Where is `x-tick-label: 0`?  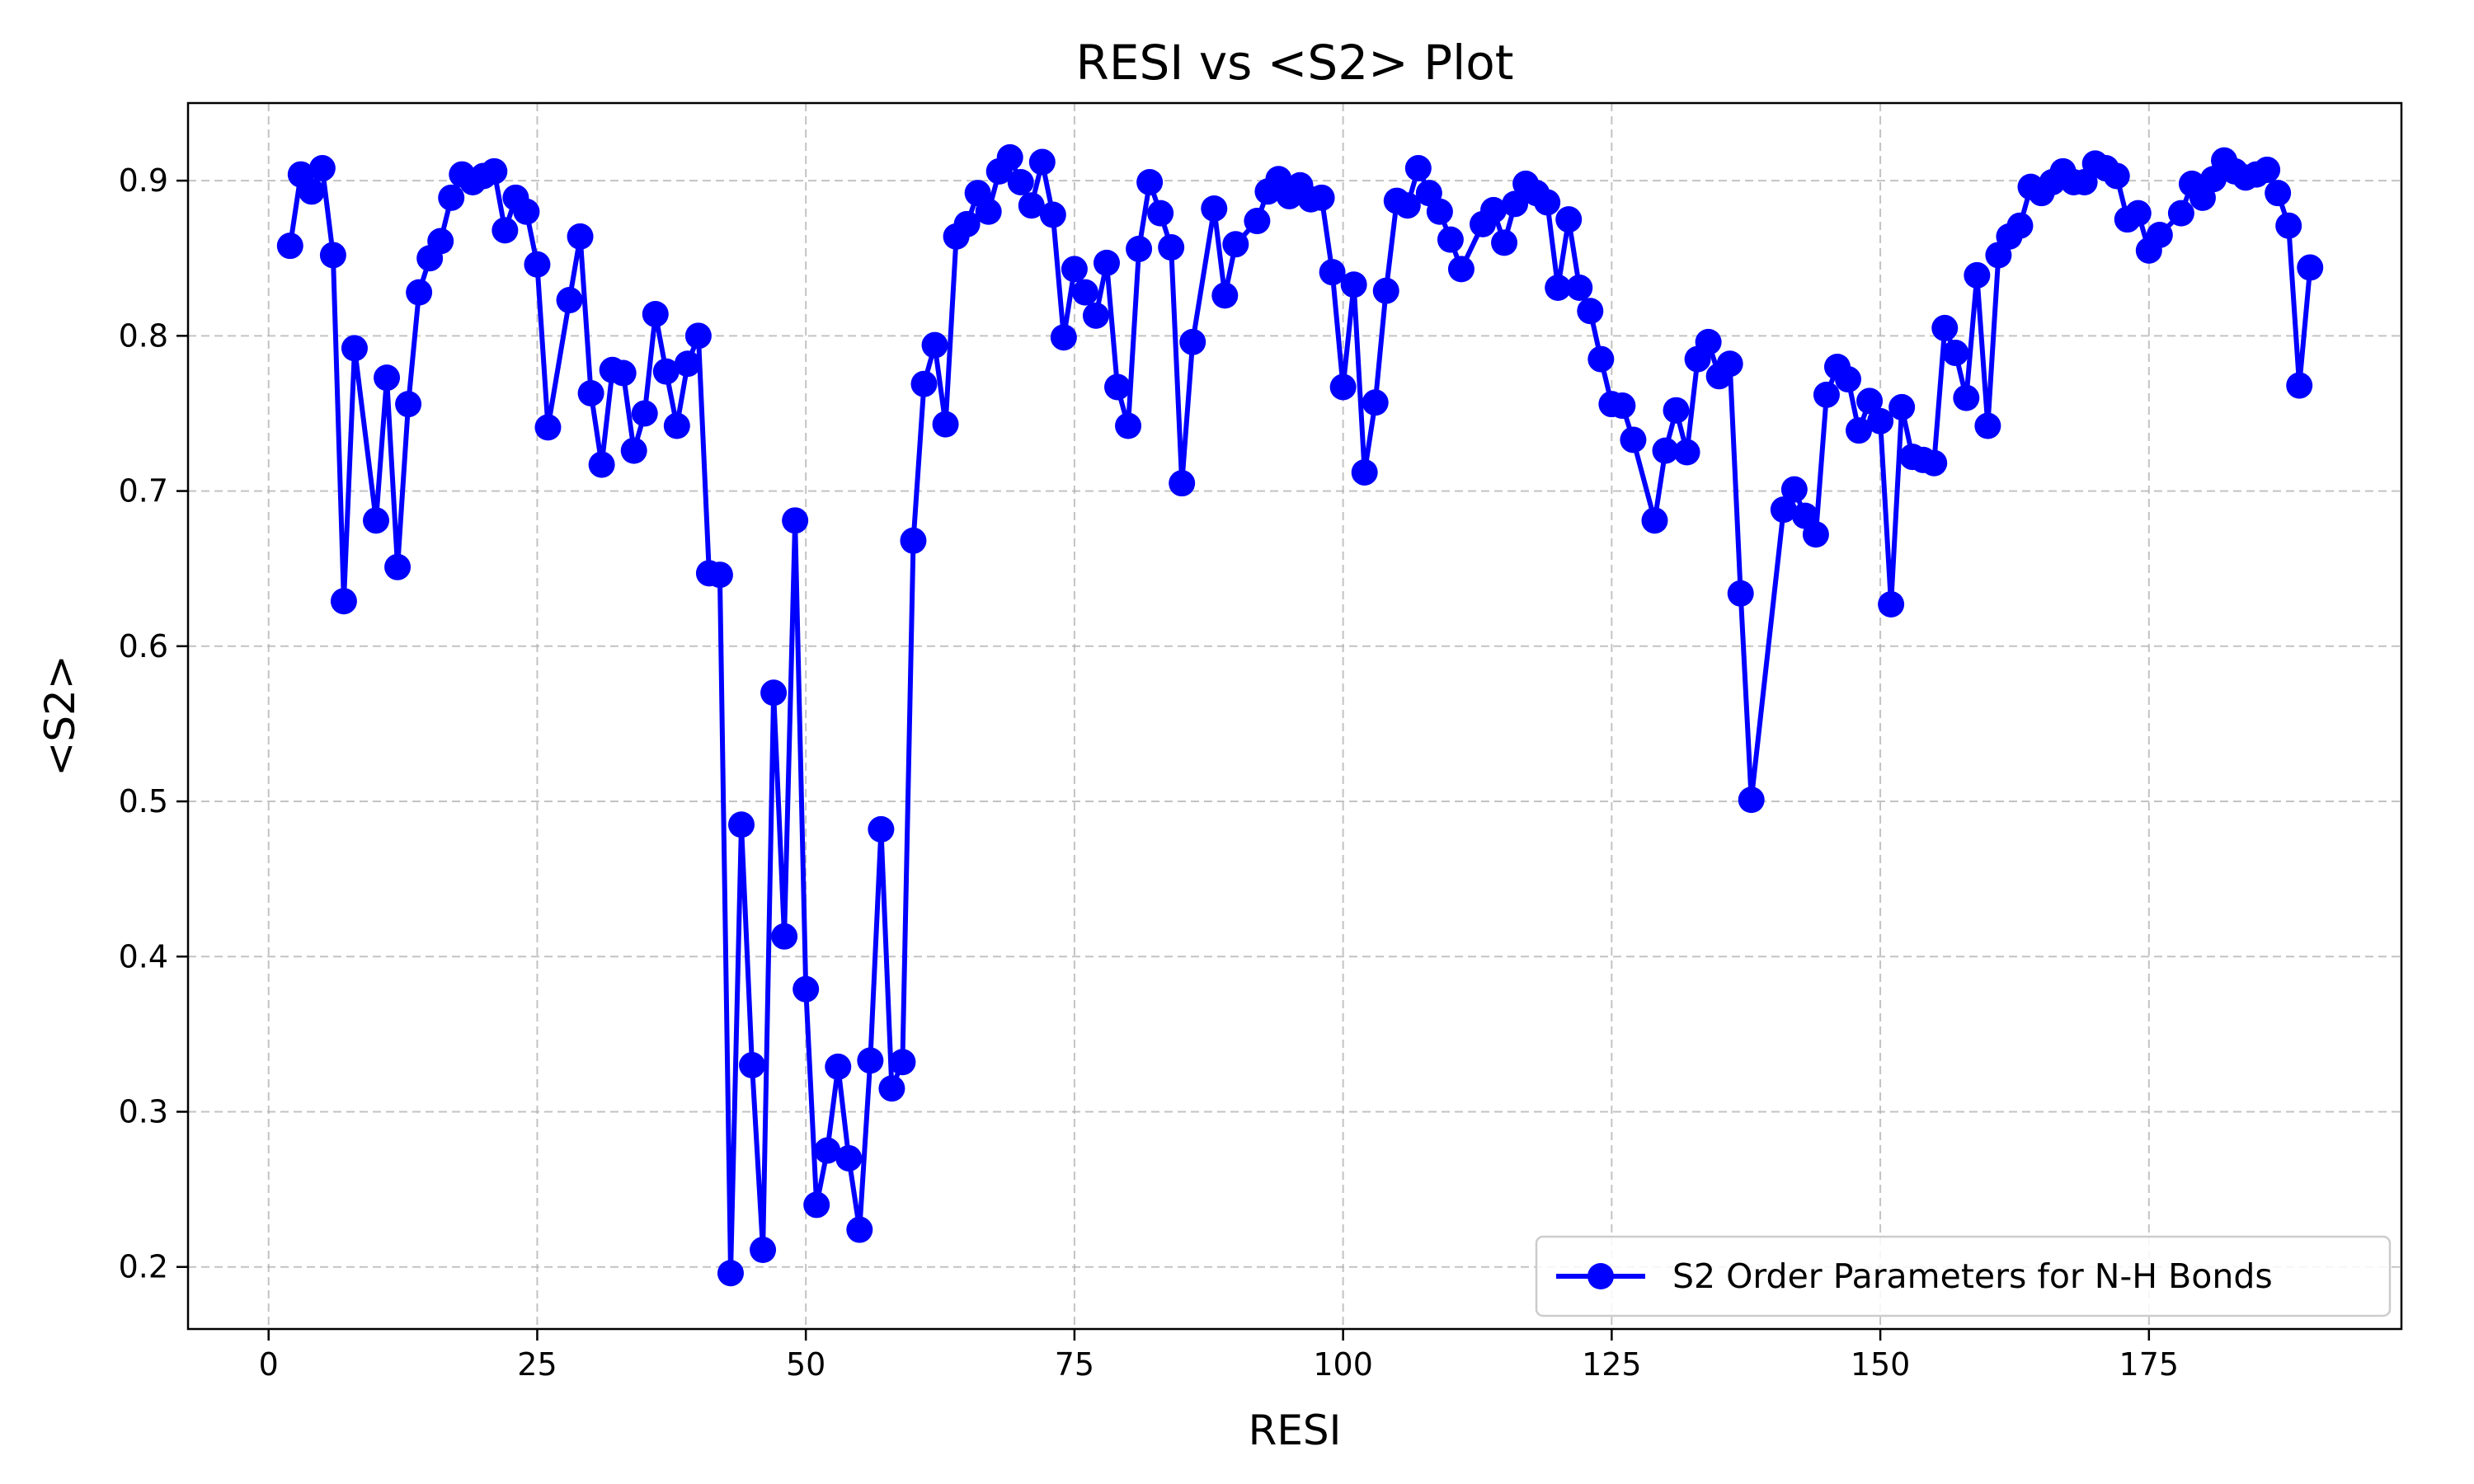
x-tick-label: 0 is located at coordinates (269, 1364).